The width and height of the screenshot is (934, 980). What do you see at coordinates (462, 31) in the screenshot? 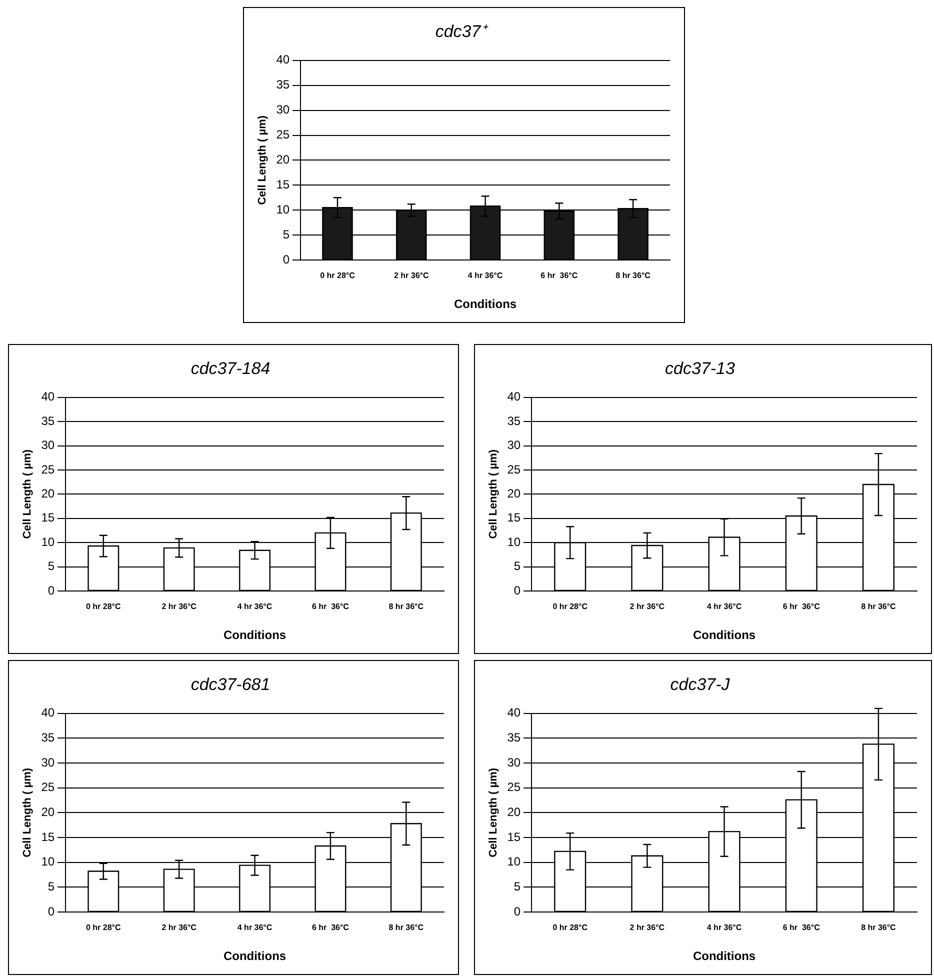
I see `chart-title: cdc37⁺` at bounding box center [462, 31].